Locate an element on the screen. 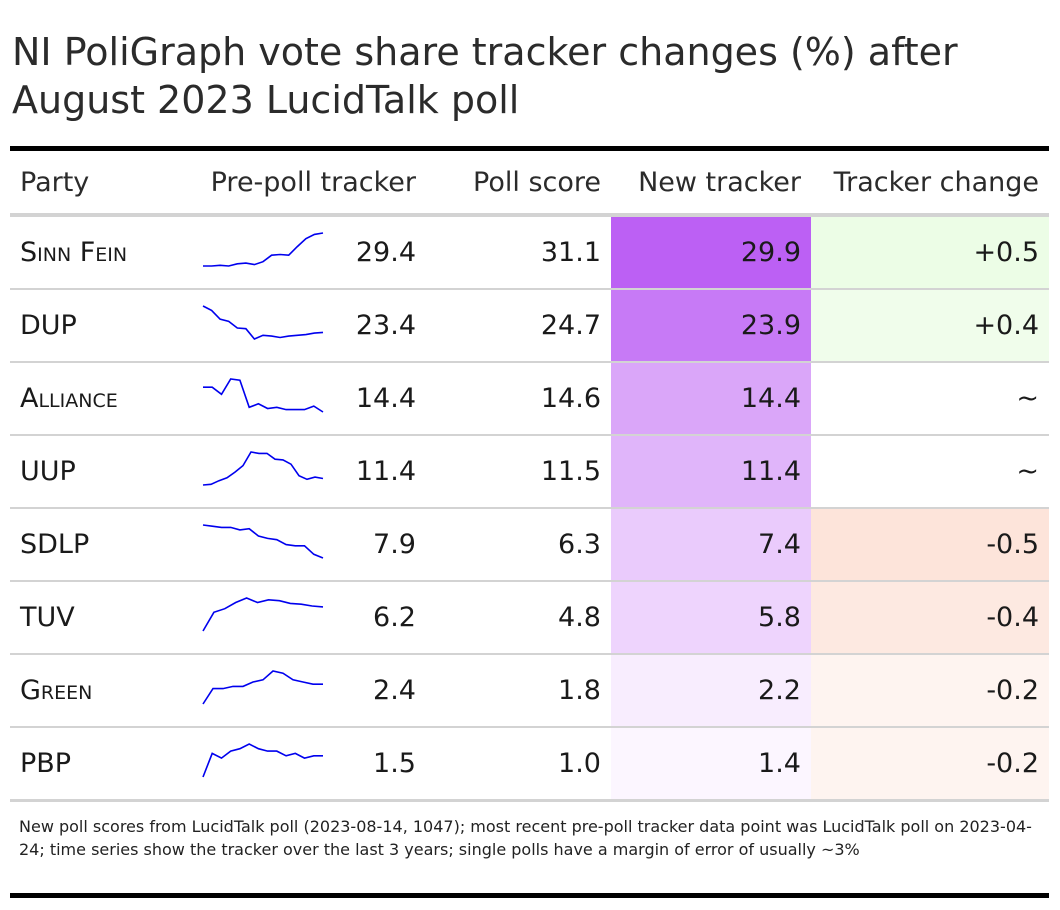 The width and height of the screenshot is (1060, 910). table-row-uup: UUP 11.4 11.5 11.4 ~ is located at coordinates (529, 472).